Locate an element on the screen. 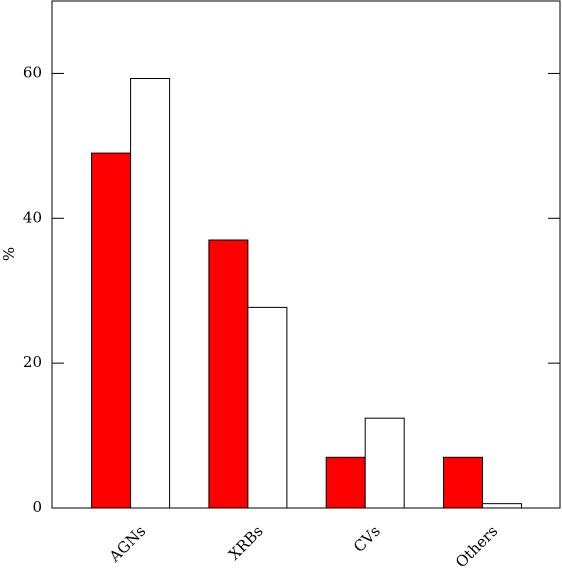  x-tick-label: Others is located at coordinates (476, 546).